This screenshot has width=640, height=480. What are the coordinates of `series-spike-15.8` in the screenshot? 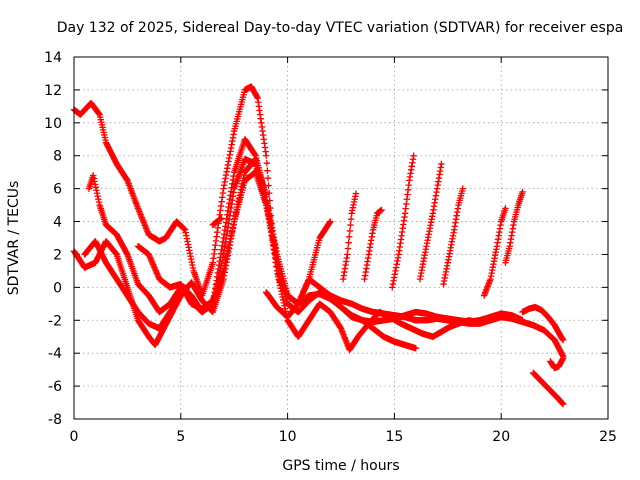 It's located at (403, 221).